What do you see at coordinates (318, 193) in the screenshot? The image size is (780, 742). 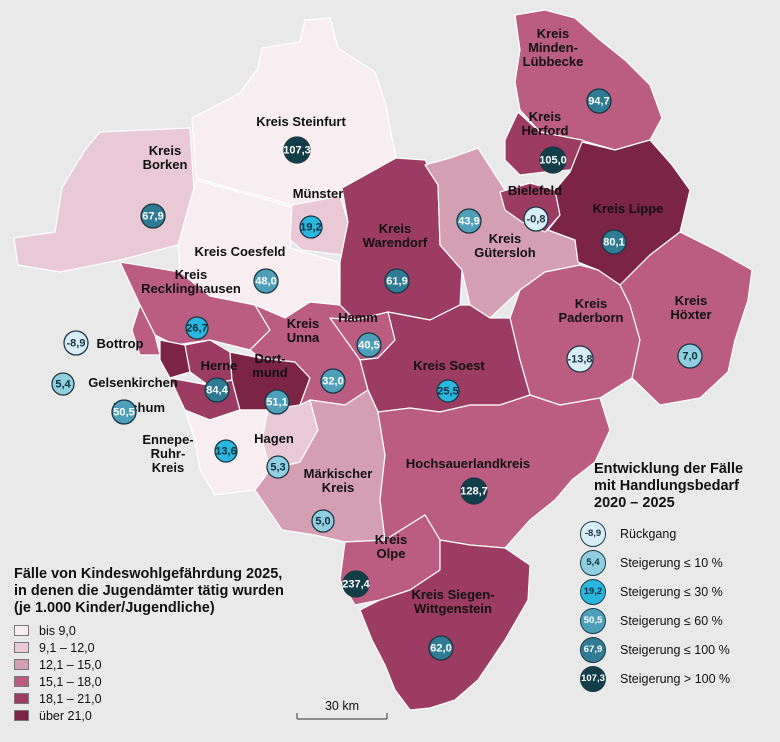 I see `district-label-muenster: Münster` at bounding box center [318, 193].